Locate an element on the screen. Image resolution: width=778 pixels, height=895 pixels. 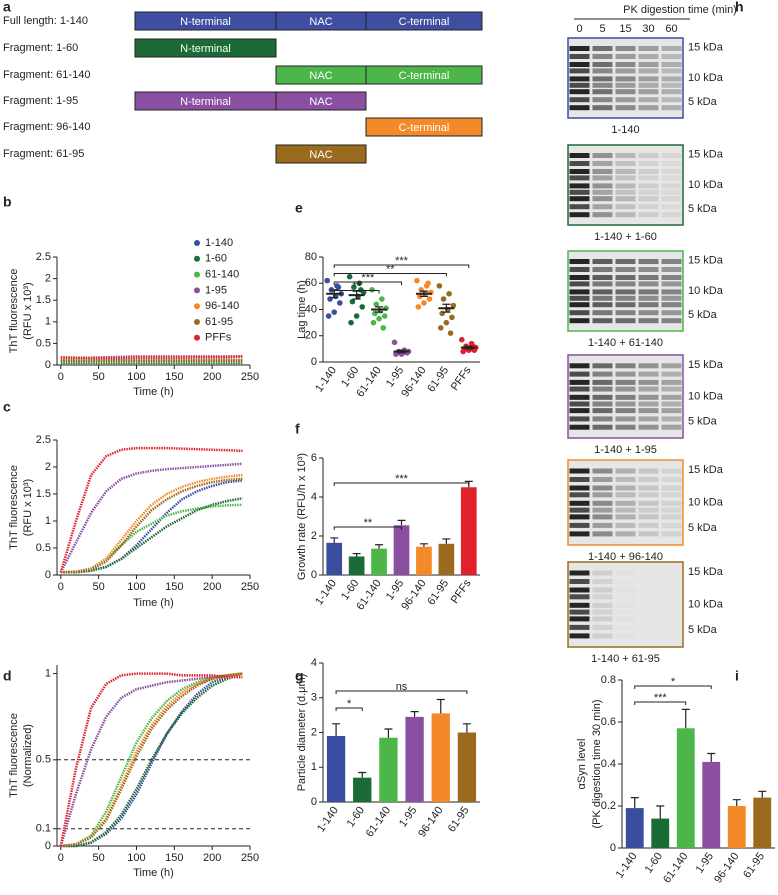
x-tick-label: 150 is located at coordinates (174, 858).